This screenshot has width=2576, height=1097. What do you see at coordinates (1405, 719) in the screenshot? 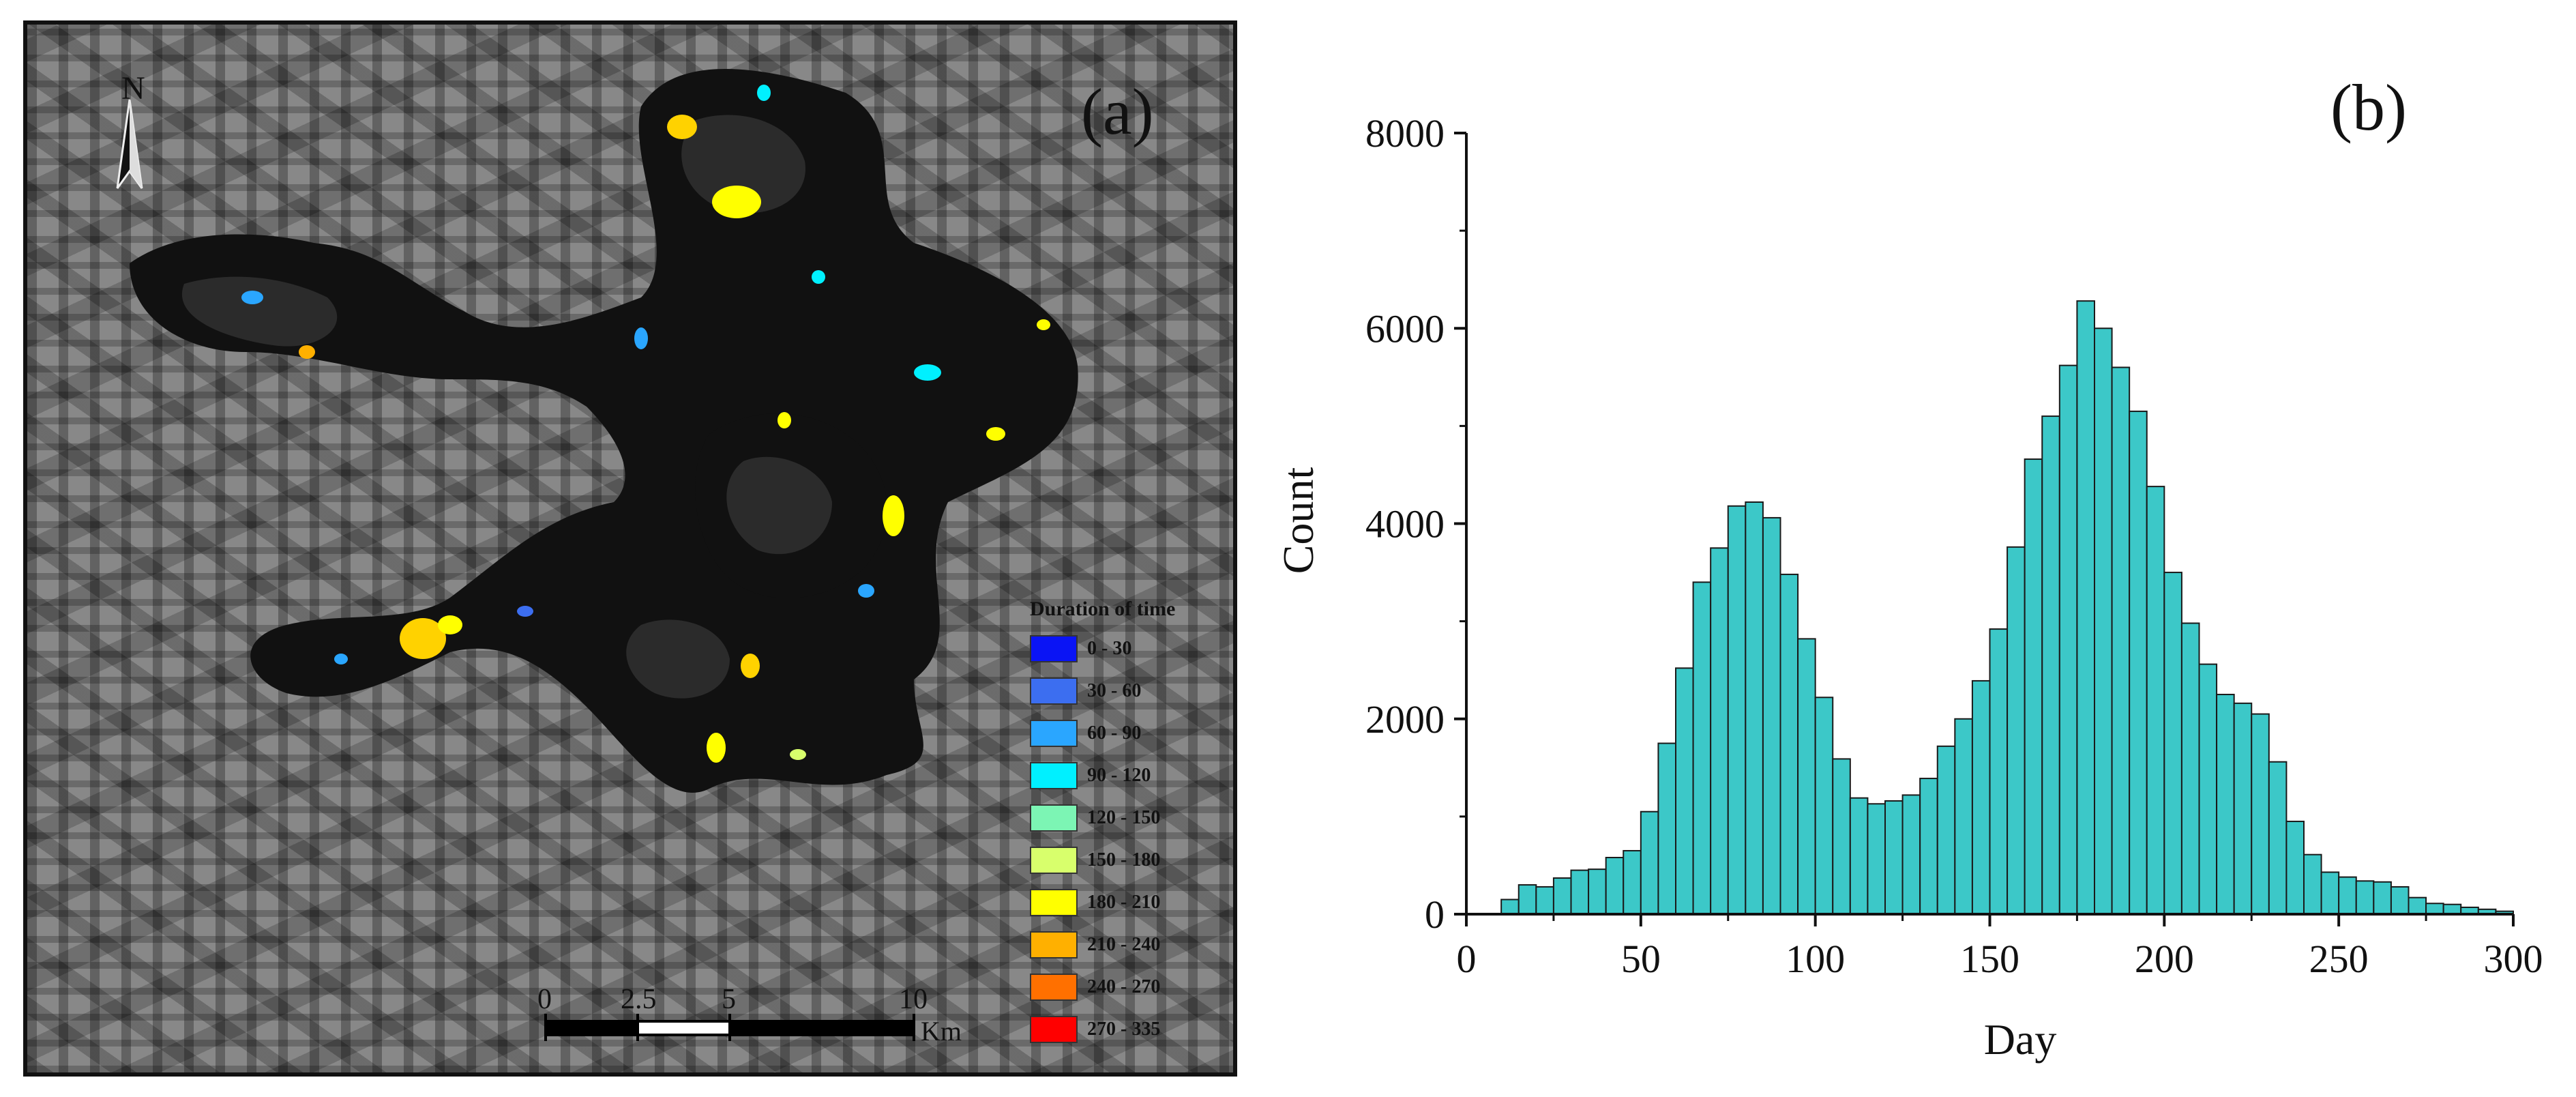
I see `y-tick-label: 2000` at bounding box center [1405, 719].